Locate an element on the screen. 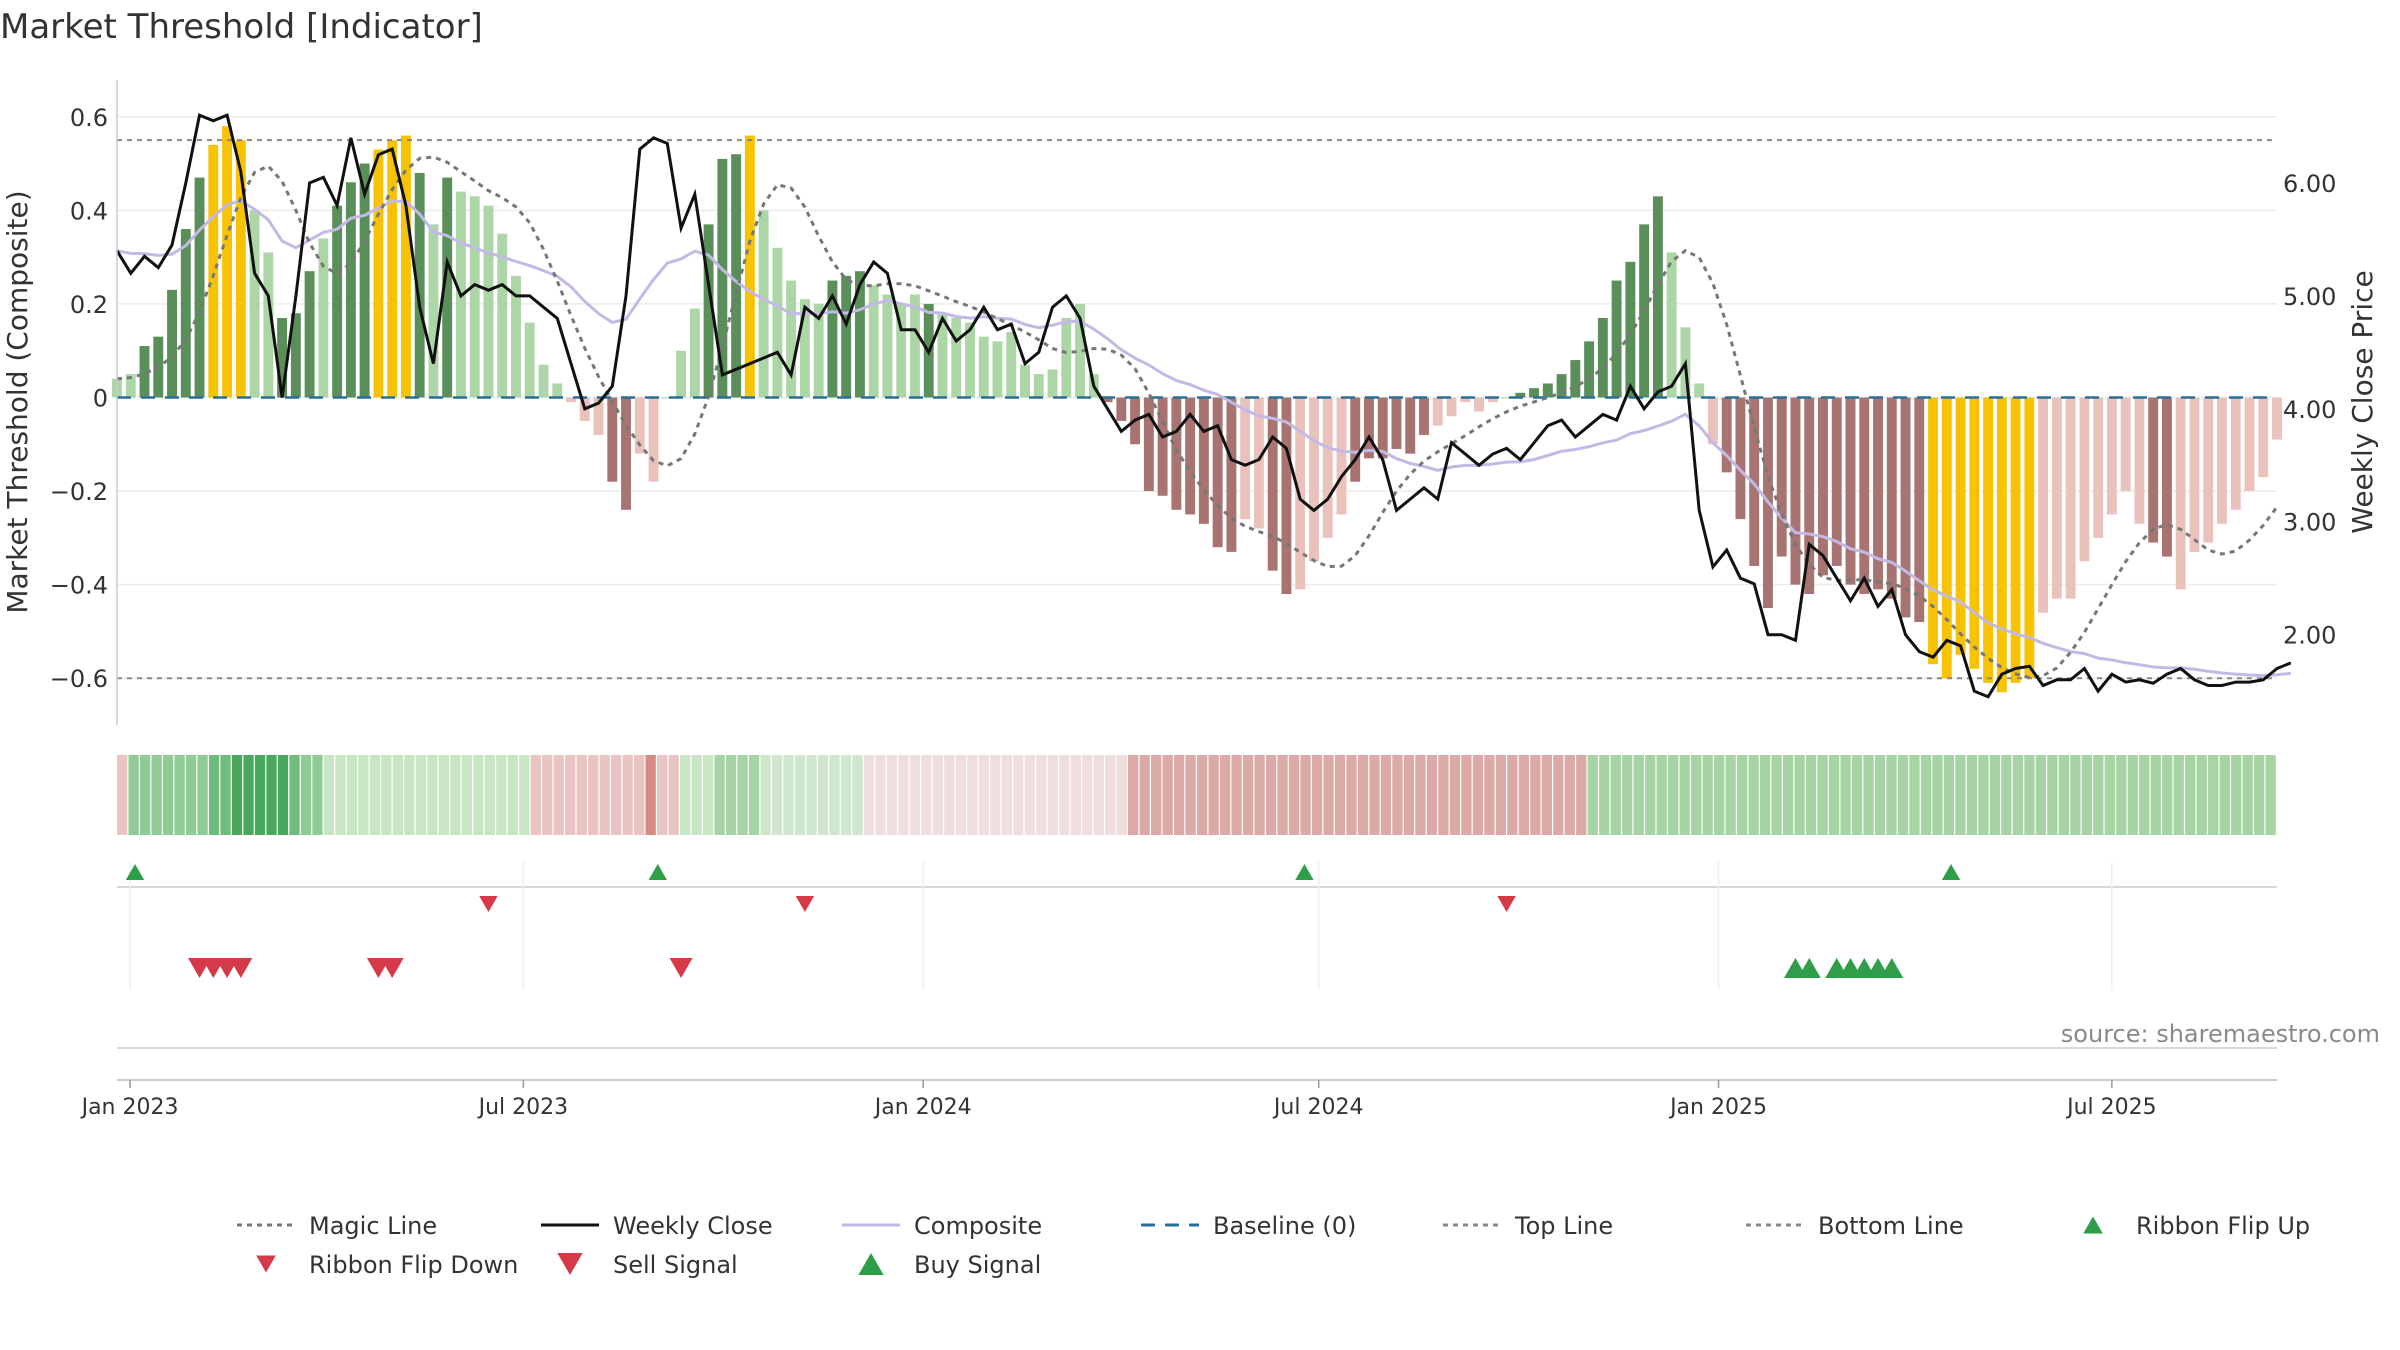 This screenshot has width=2400, height=1350. y-axis-label-left: Market Threshold (Composite) is located at coordinates (17, 401).